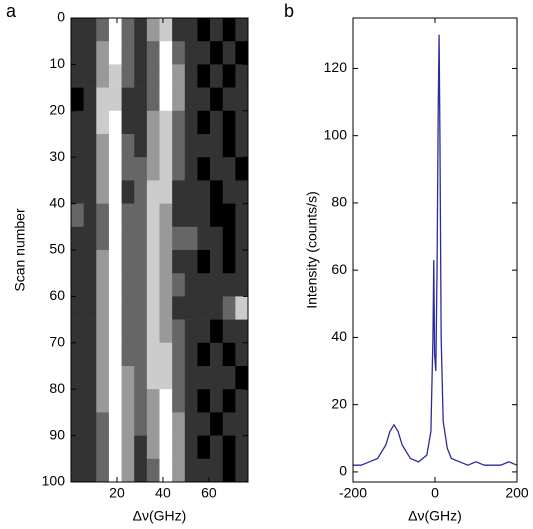  Describe the element at coordinates (339, 202) in the screenshot. I see `y-tick-label: 80` at that location.